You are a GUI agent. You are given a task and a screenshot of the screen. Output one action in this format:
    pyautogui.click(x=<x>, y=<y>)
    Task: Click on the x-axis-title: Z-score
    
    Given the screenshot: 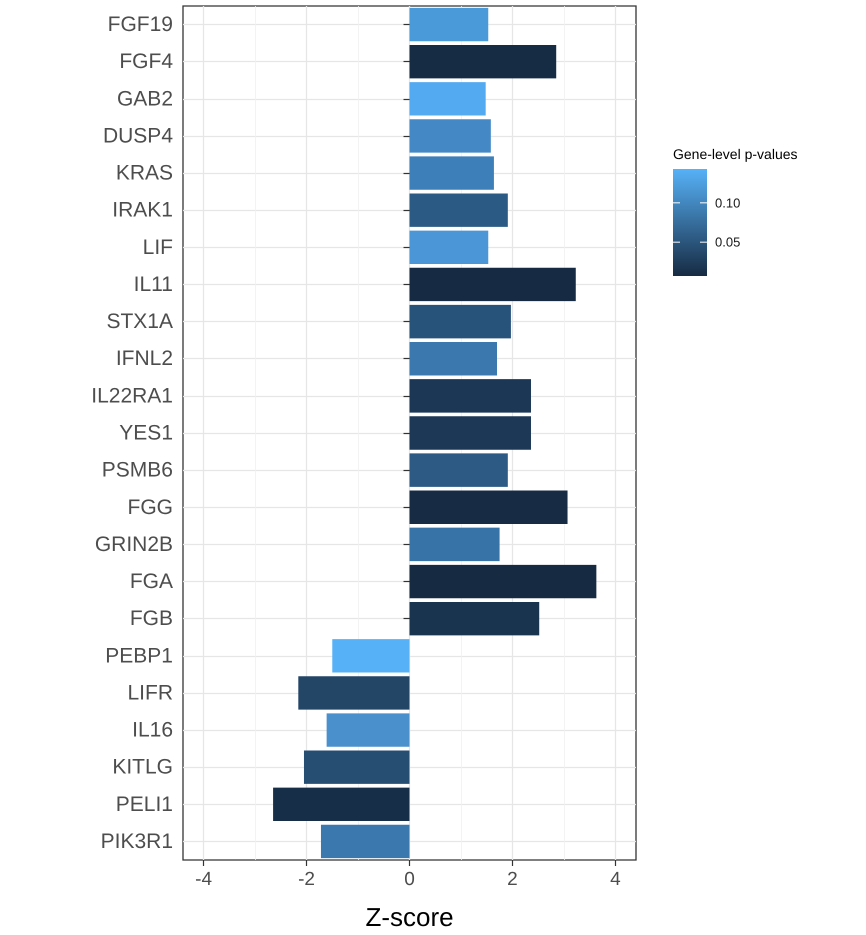 What is the action you would take?
    pyautogui.click(x=409, y=917)
    